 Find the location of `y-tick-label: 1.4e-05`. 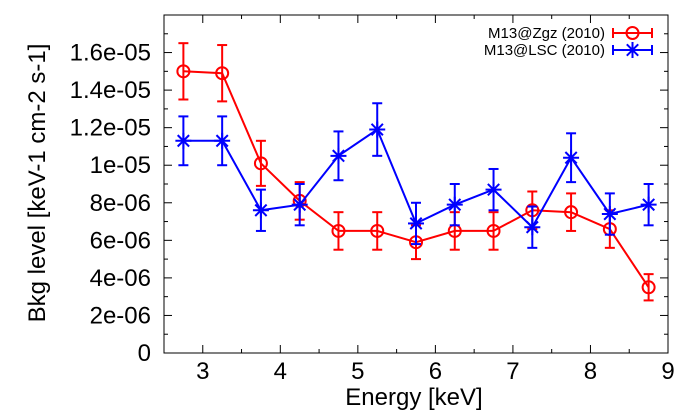

y-tick-label: 1.4e-05 is located at coordinates (110, 90).